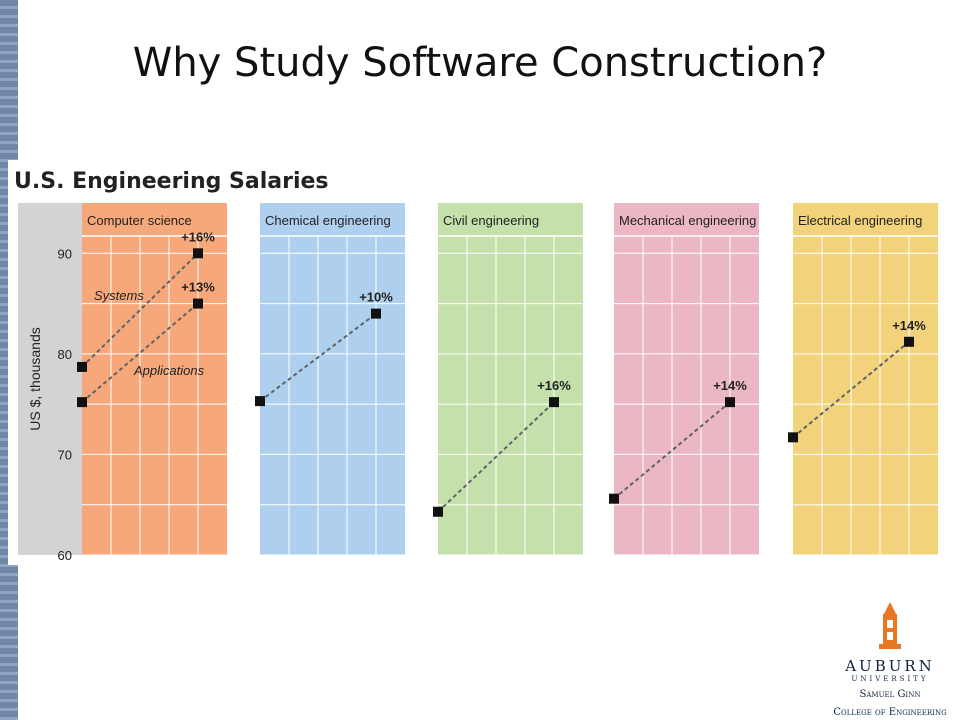 The width and height of the screenshot is (960, 720). Describe the element at coordinates (65, 454) in the screenshot. I see `y-tick-label: 70` at that location.